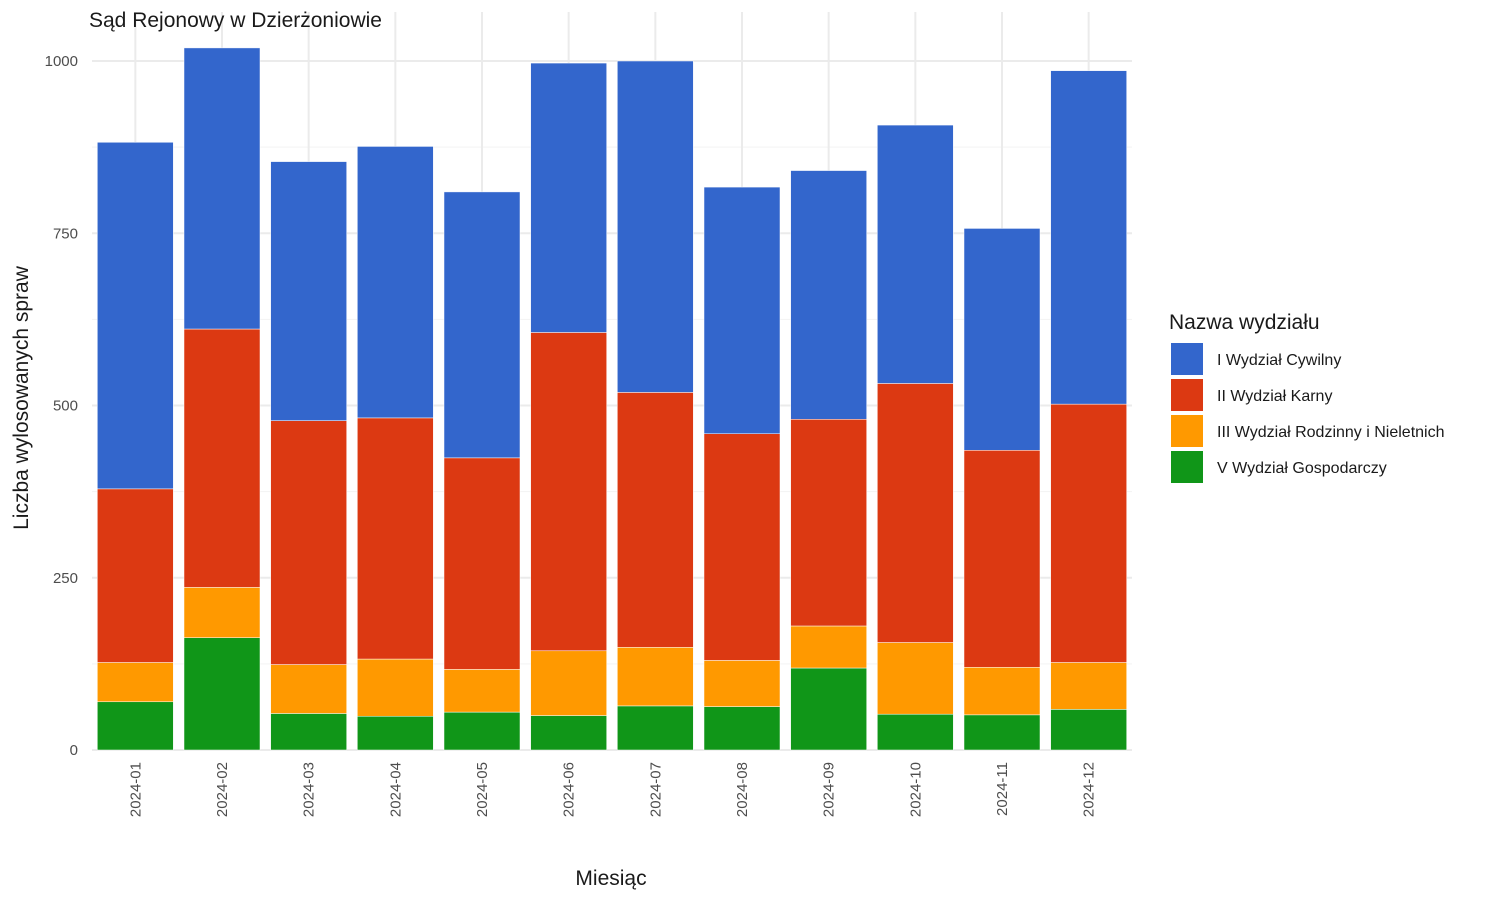 This screenshot has height=900, width=1500. I want to click on legend-label: I Wydział Cywilny, so click(1279, 360).